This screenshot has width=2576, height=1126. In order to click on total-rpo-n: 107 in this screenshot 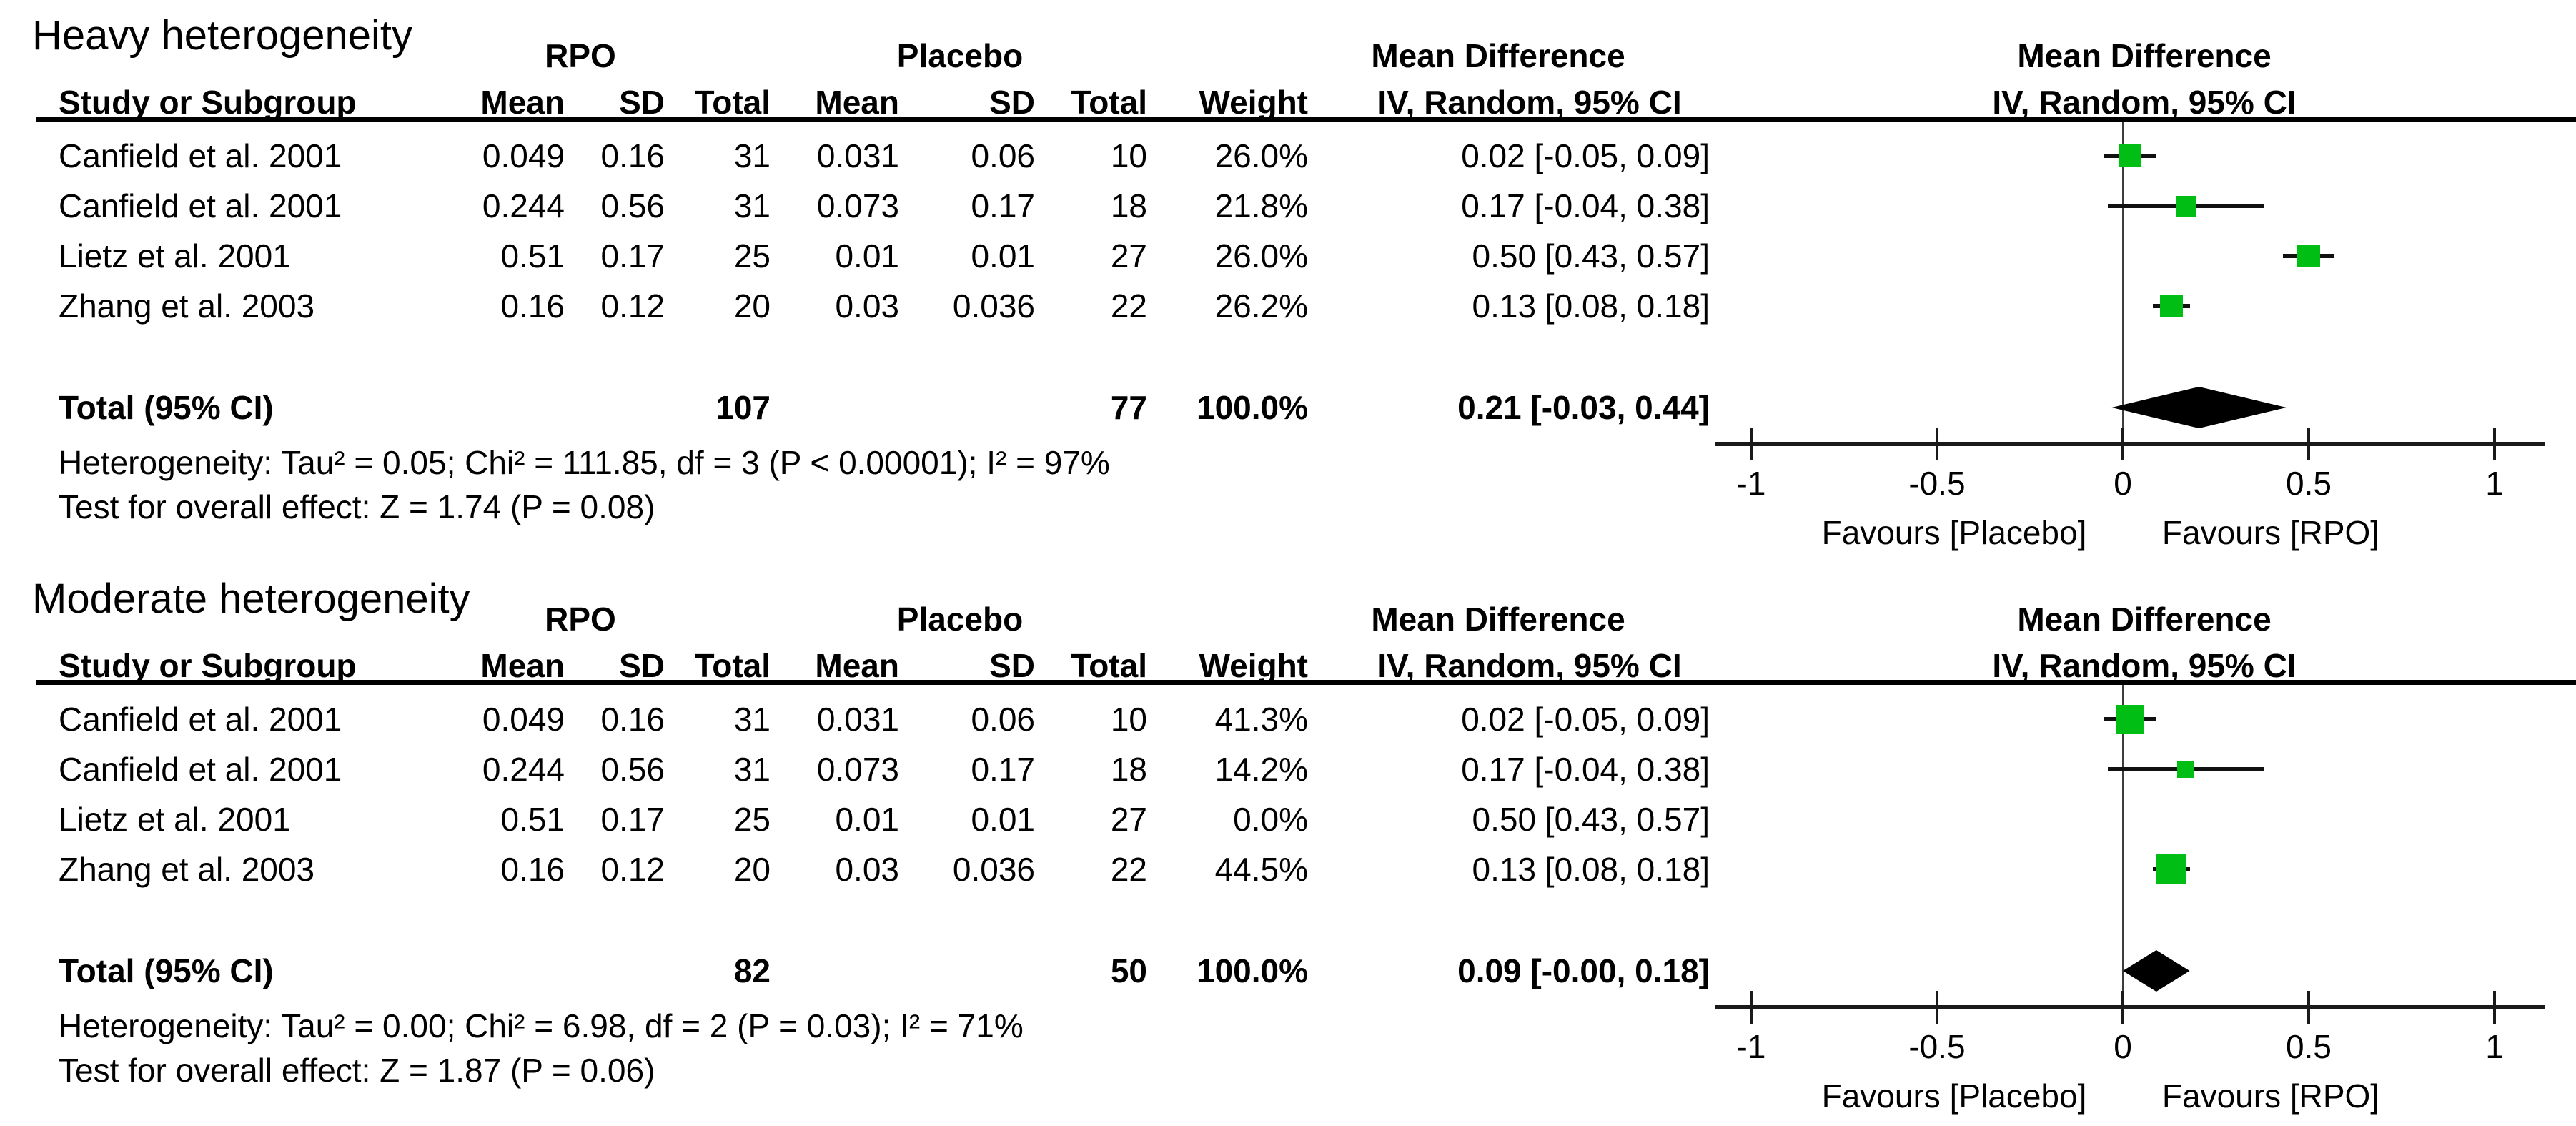, I will do `click(743, 408)`.